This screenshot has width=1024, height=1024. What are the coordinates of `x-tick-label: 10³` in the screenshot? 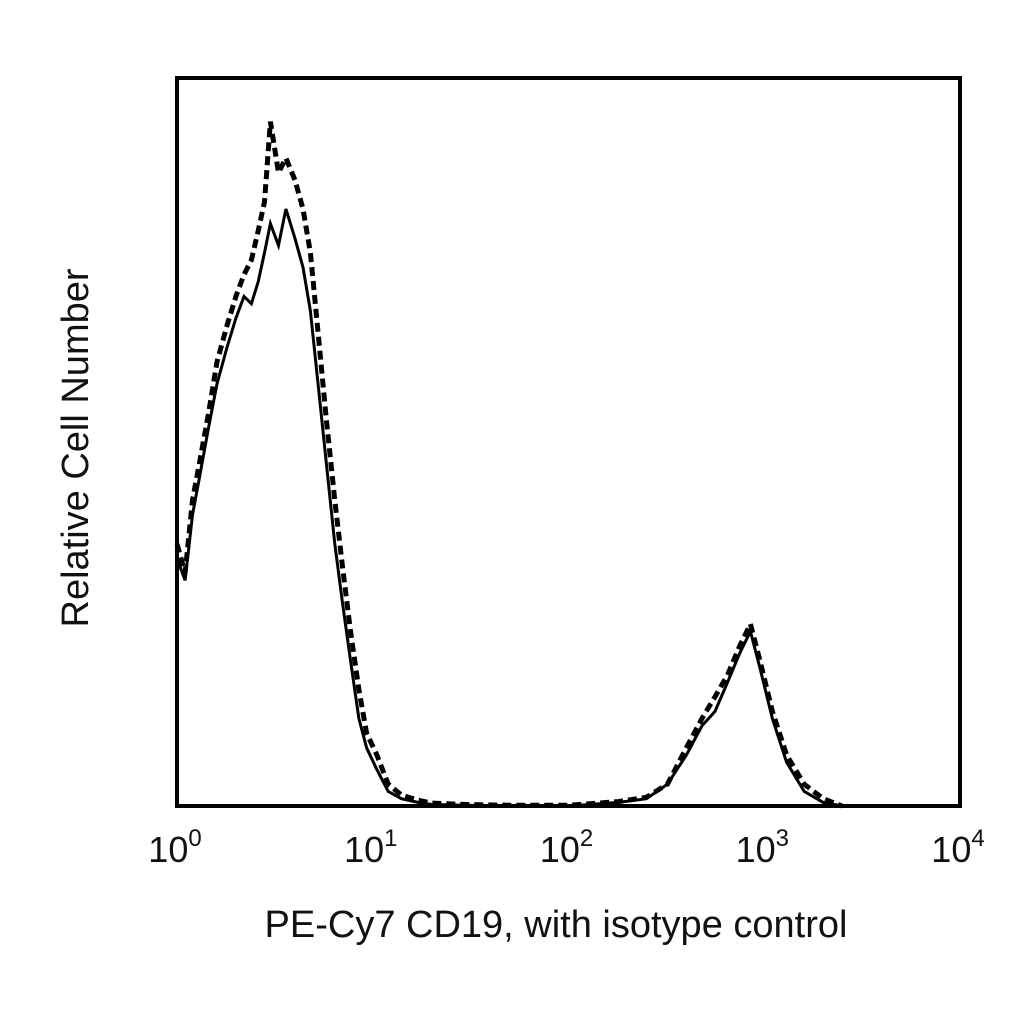 It's located at (762, 847).